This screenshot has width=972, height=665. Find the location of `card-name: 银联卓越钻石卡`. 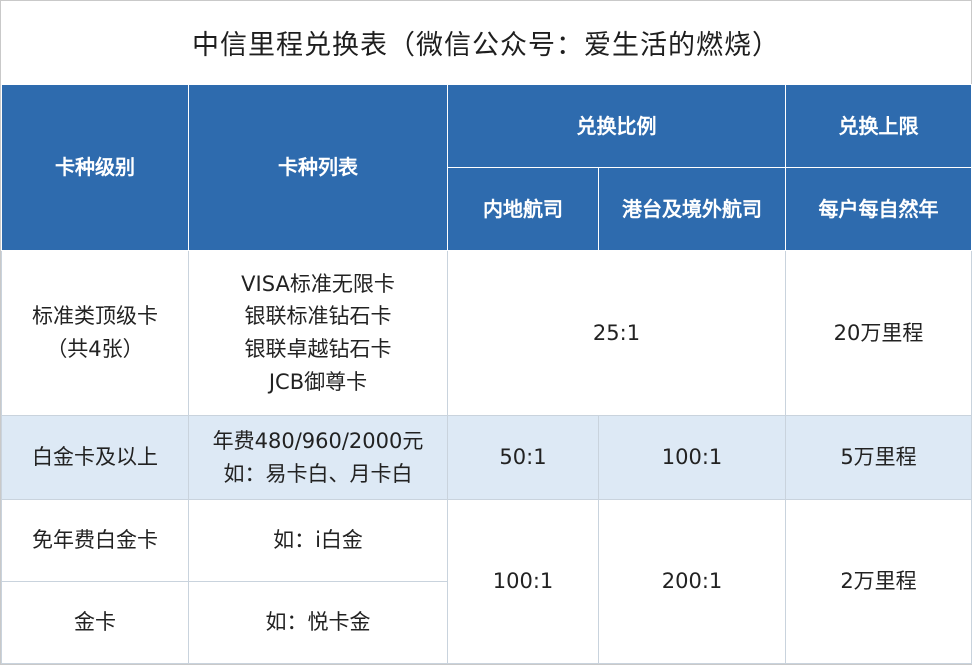

card-name: 银联卓越钻石卡 is located at coordinates (318, 349).